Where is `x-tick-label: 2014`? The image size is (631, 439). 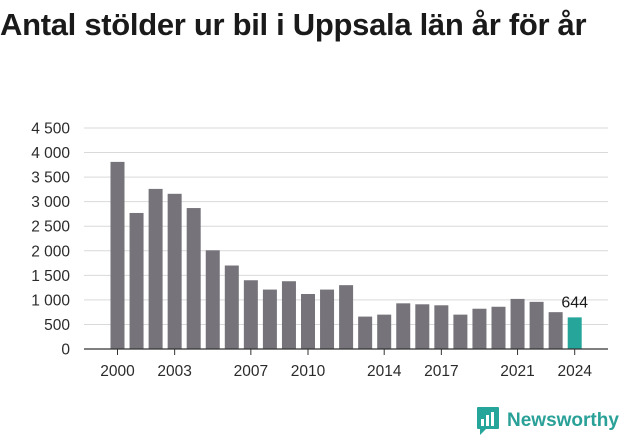 x-tick-label: 2014 is located at coordinates (384, 371).